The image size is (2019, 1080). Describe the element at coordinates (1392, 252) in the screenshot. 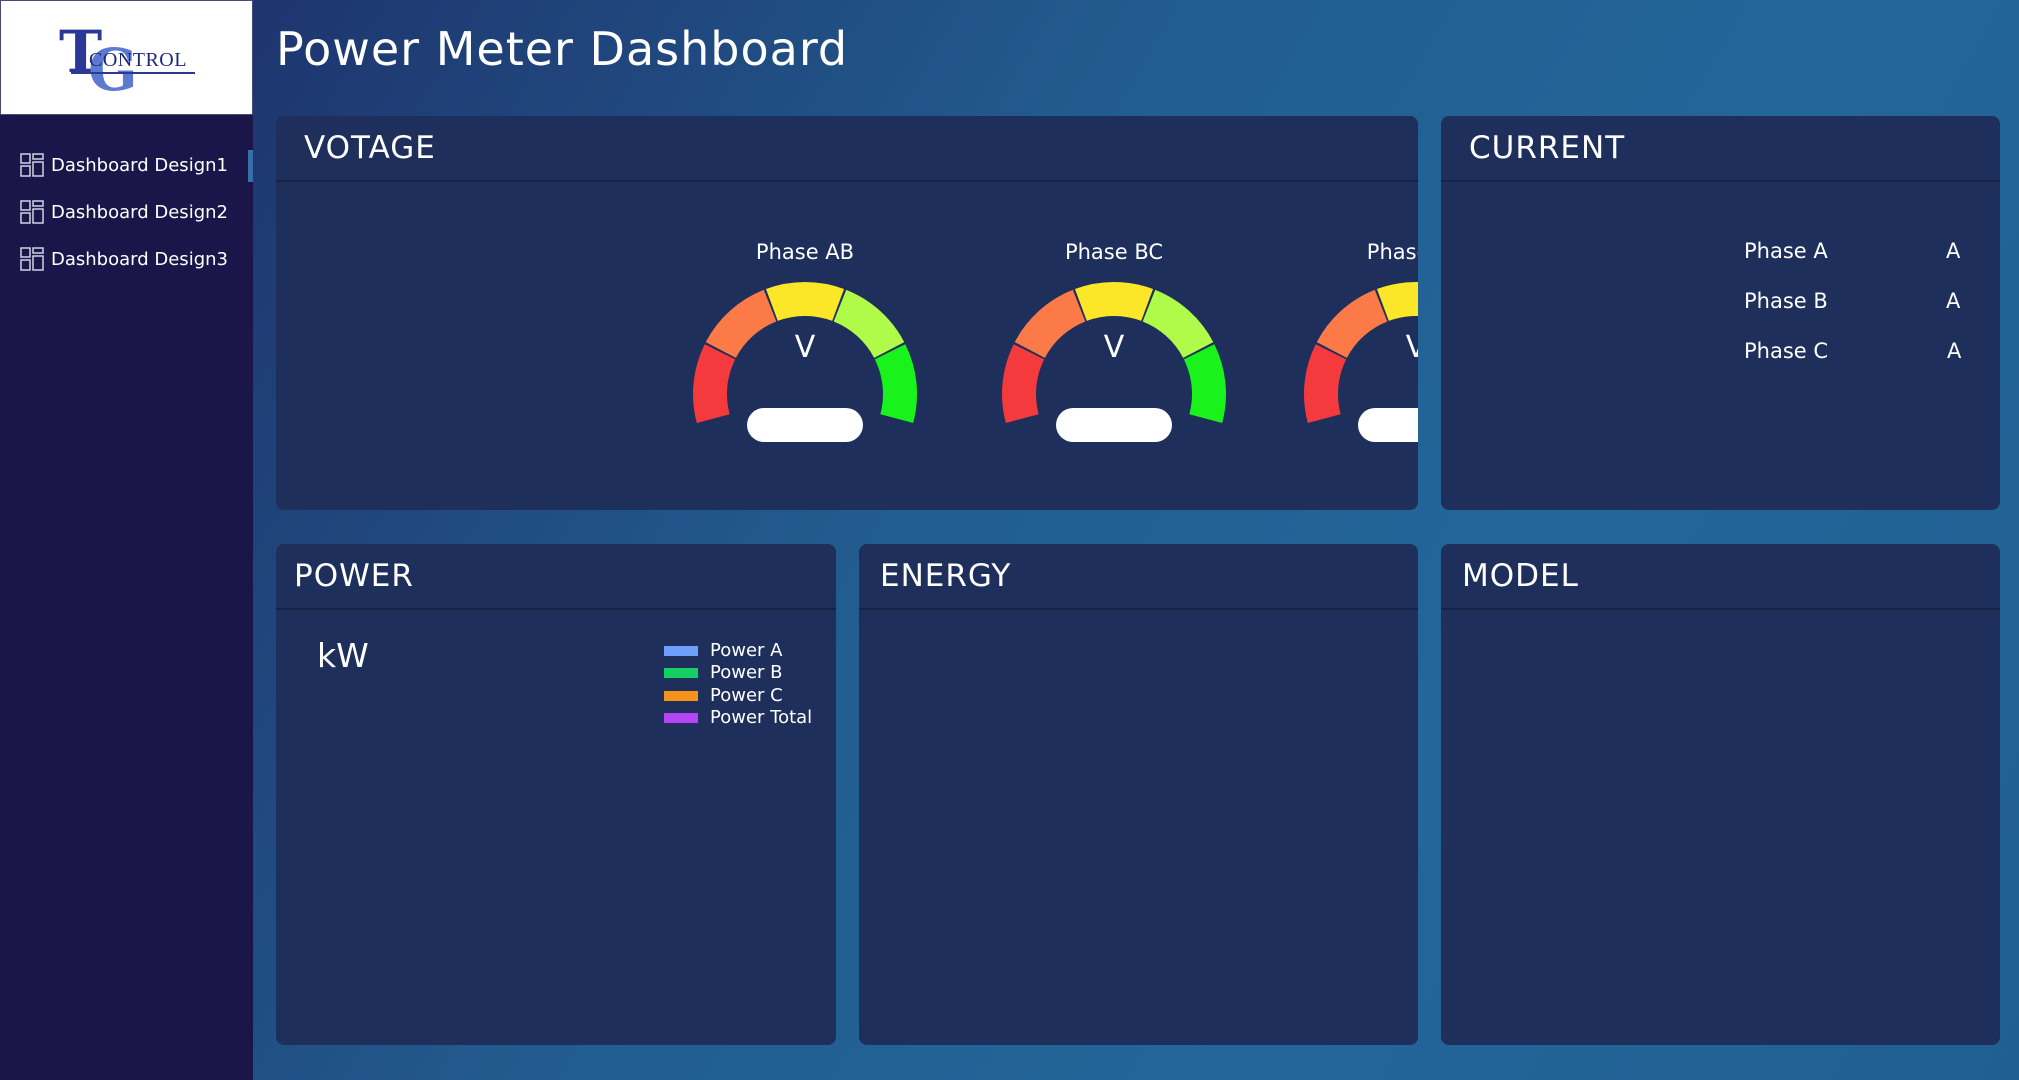

I see `gauge-label: Phase CA` at that location.